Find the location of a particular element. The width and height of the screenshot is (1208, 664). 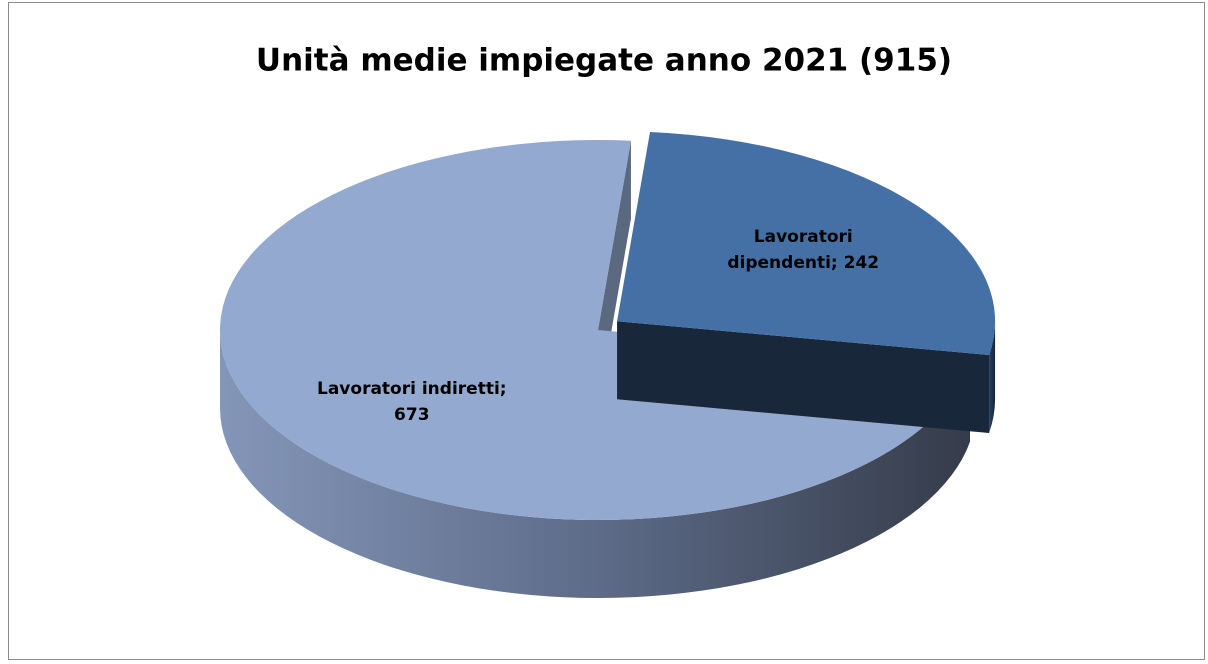

slice-face is located at coordinates (803, 377).